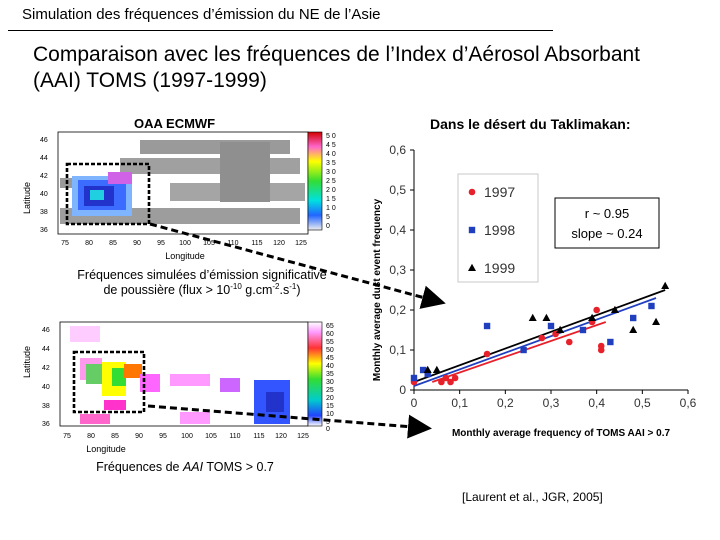 The image size is (720, 540). What do you see at coordinates (328, 429) in the screenshot?
I see `map-bottom-cbar-tick: 0` at bounding box center [328, 429].